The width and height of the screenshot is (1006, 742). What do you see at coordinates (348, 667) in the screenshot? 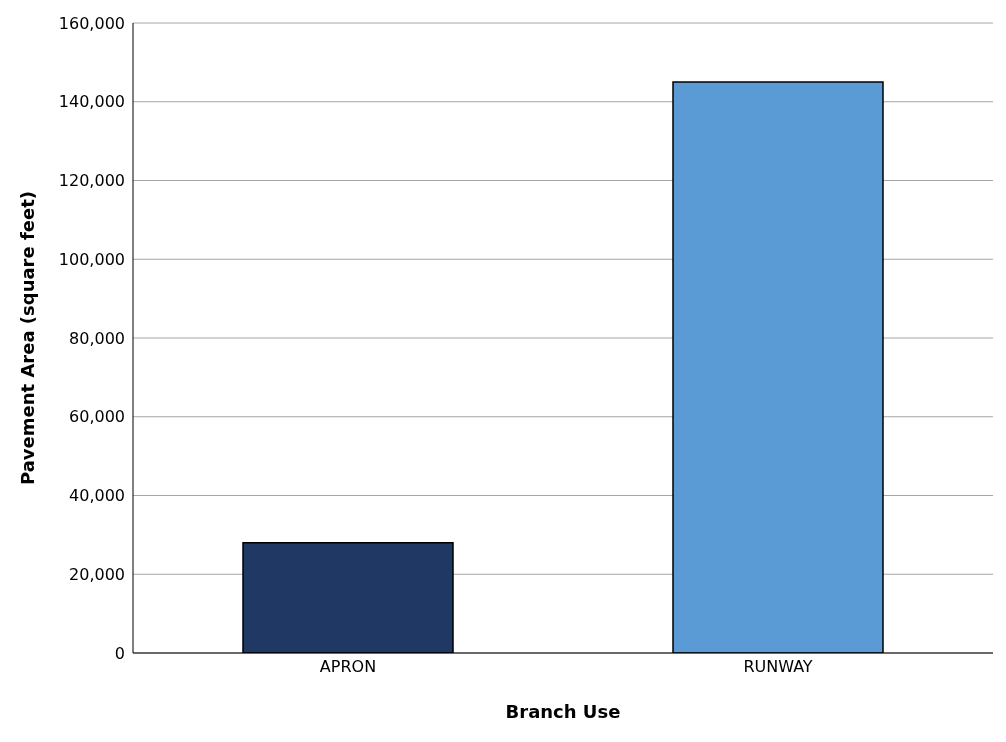
I see `x-tick-label: APRON` at bounding box center [348, 667].